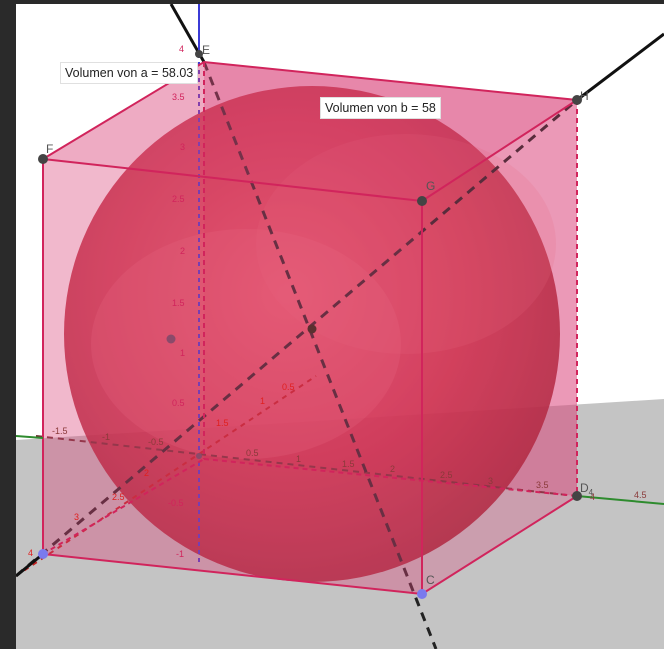  Describe the element at coordinates (587, 489) in the screenshot. I see `point-d-label: D4` at that location.